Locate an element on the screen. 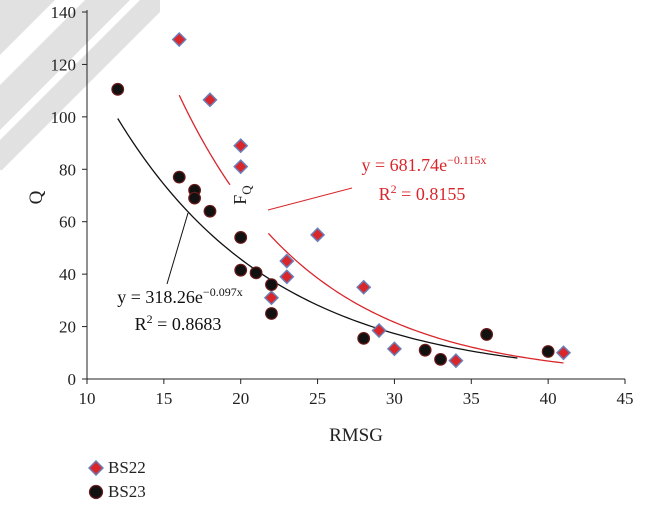 The width and height of the screenshot is (650, 507). x-tick-label: 15 is located at coordinates (163, 398).